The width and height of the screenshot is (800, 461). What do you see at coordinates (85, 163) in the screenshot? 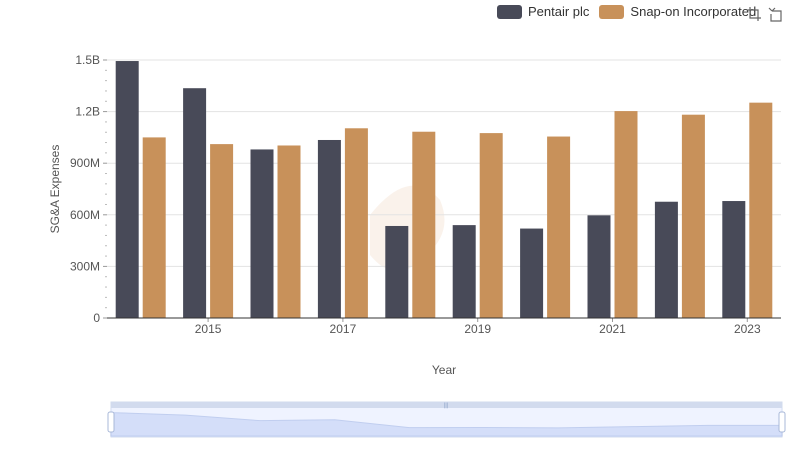
I see `y-tick-label: 900M` at bounding box center [85, 163].